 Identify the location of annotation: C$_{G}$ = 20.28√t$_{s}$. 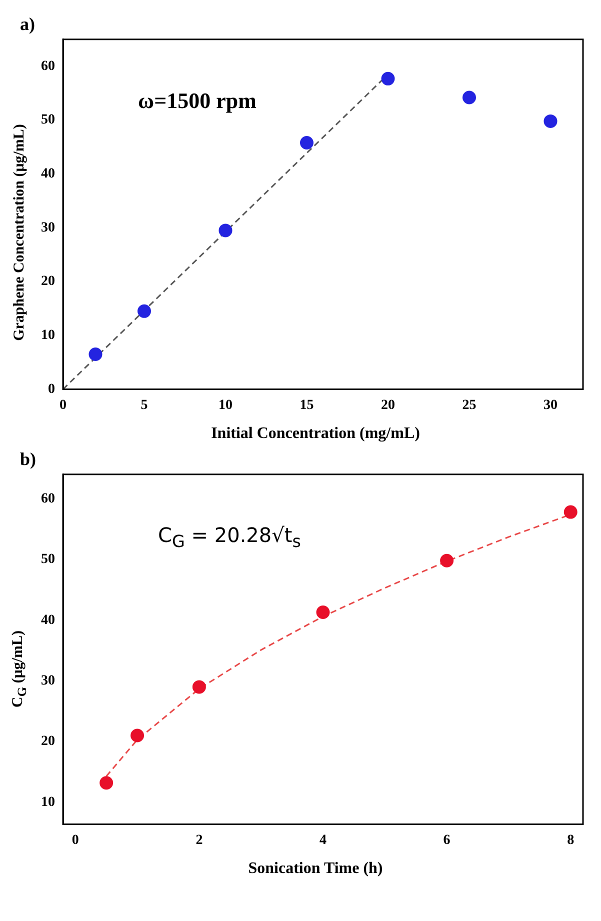
(229, 537).